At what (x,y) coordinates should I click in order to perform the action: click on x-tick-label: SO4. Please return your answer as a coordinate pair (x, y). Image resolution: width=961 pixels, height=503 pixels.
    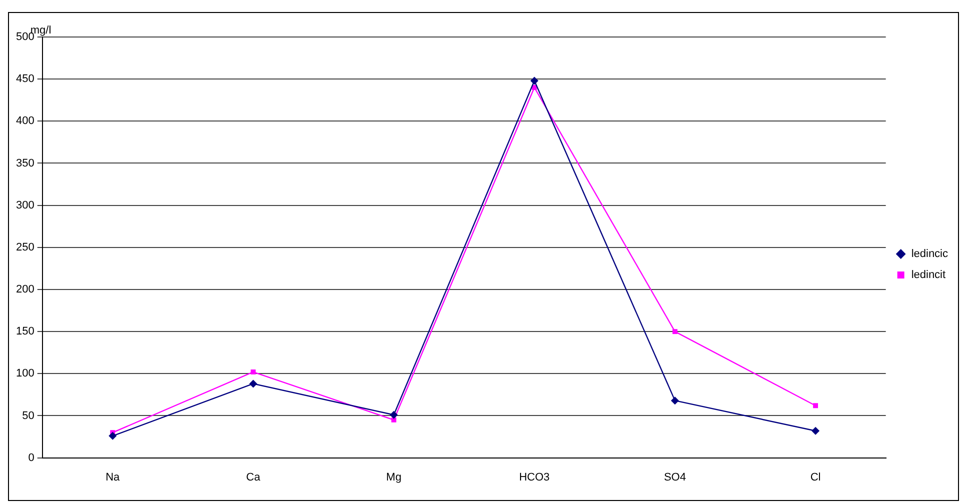
    Looking at the image, I should click on (675, 477).